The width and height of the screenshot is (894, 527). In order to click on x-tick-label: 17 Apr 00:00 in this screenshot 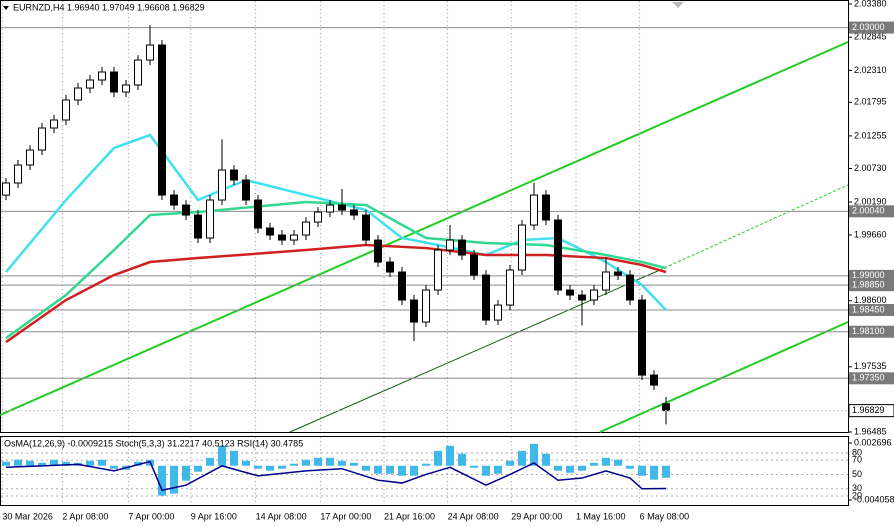, I will do `click(345, 516)`.